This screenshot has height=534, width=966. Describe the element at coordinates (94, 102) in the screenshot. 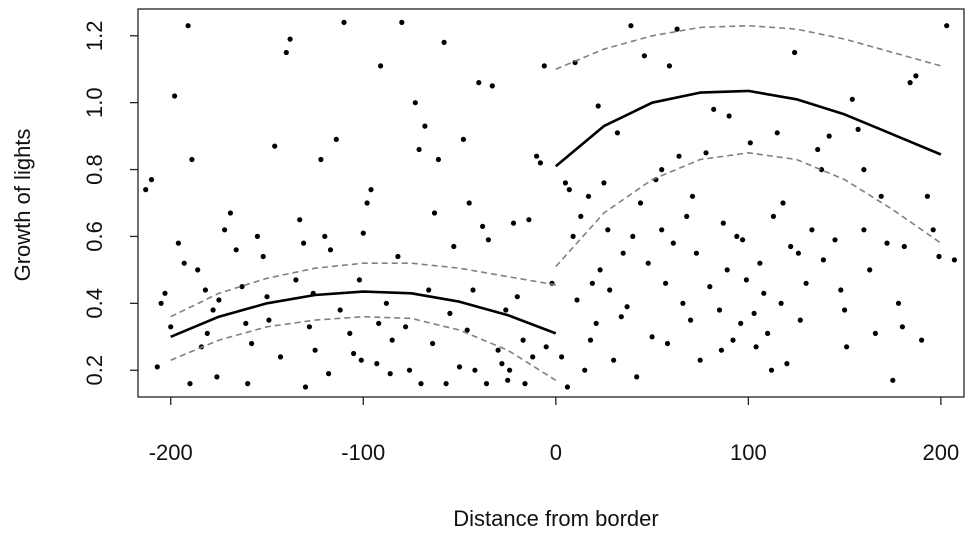

I see `y-tick-label: 1.0` at that location.